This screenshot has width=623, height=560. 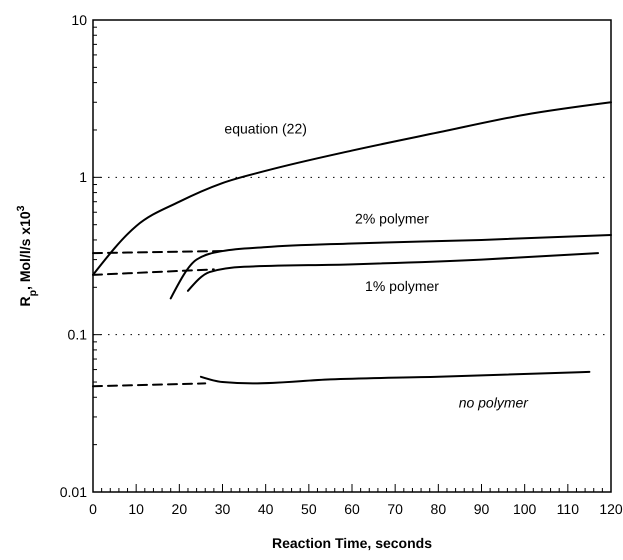 I want to click on x-tick-label: 110, so click(x=568, y=509).